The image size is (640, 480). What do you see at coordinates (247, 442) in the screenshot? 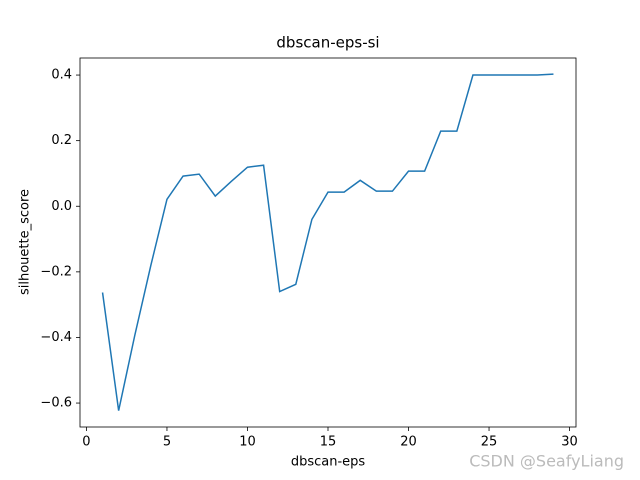
I see `x-tick-label: 10` at bounding box center [247, 442].